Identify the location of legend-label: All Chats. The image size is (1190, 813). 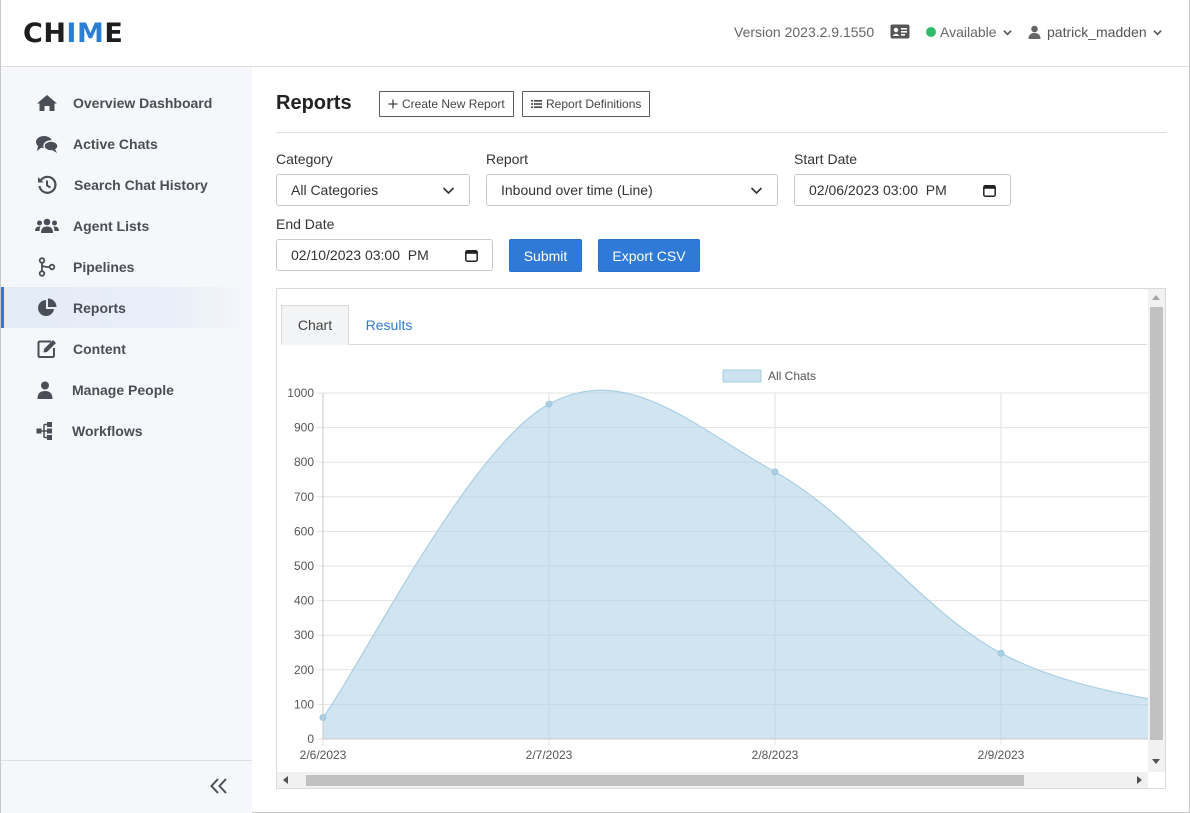
(792, 376).